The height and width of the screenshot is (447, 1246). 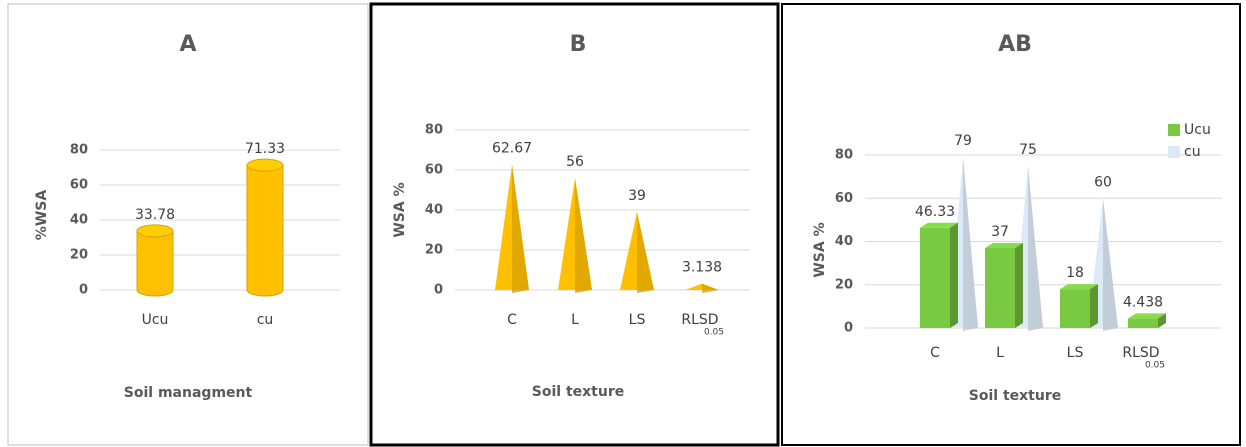 I want to click on data-label: 46.33, so click(x=935, y=212).